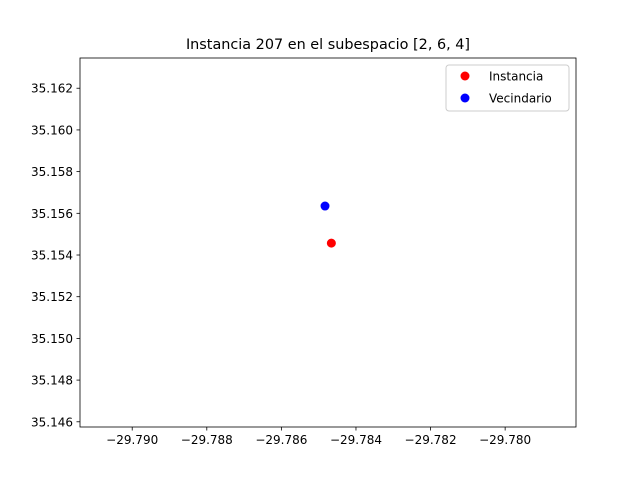 The height and width of the screenshot is (480, 640). What do you see at coordinates (281, 440) in the screenshot?
I see `x-tick-label: −29.786` at bounding box center [281, 440].